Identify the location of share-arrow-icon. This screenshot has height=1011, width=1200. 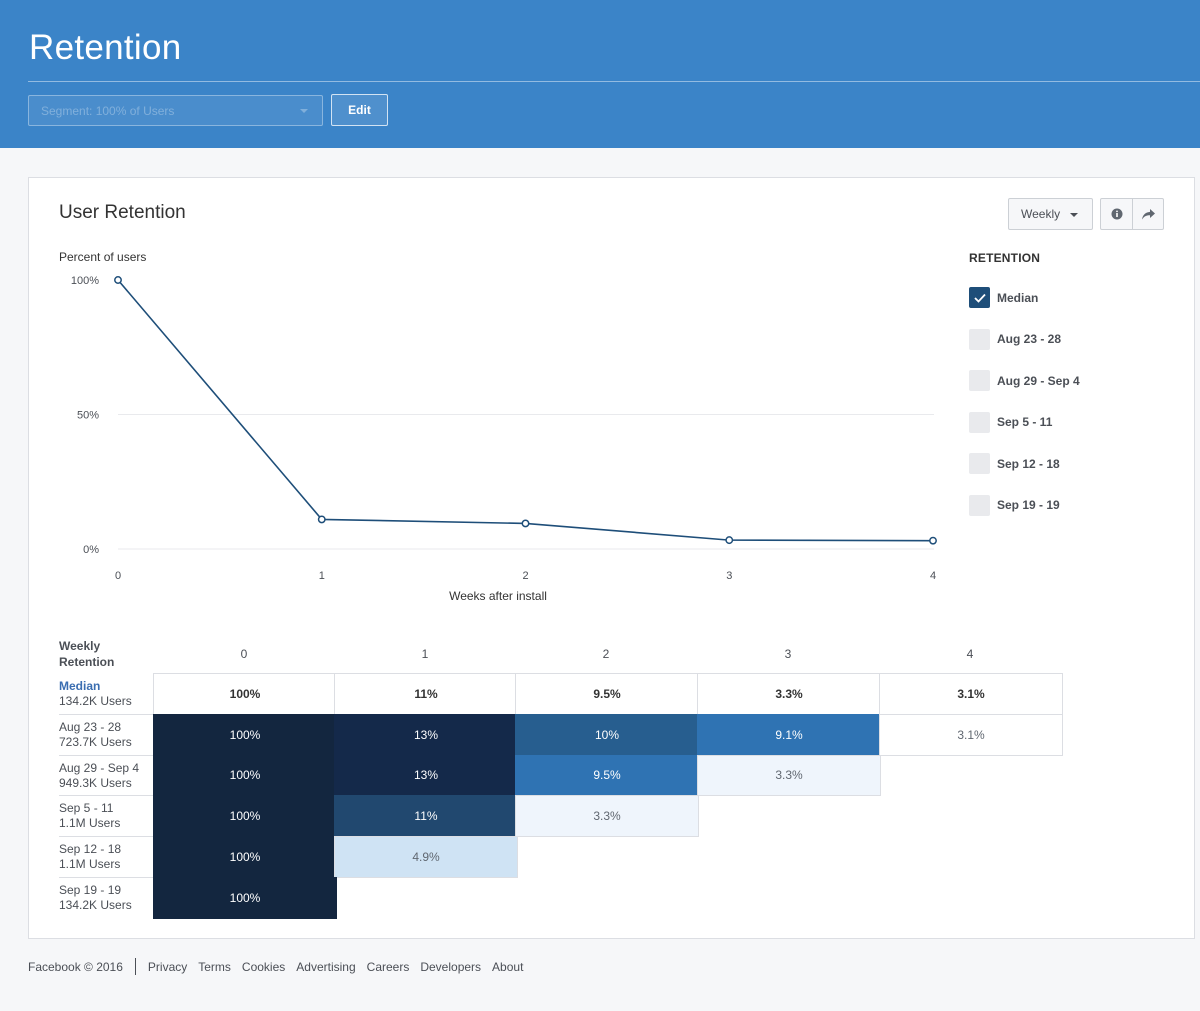
(1148, 213).